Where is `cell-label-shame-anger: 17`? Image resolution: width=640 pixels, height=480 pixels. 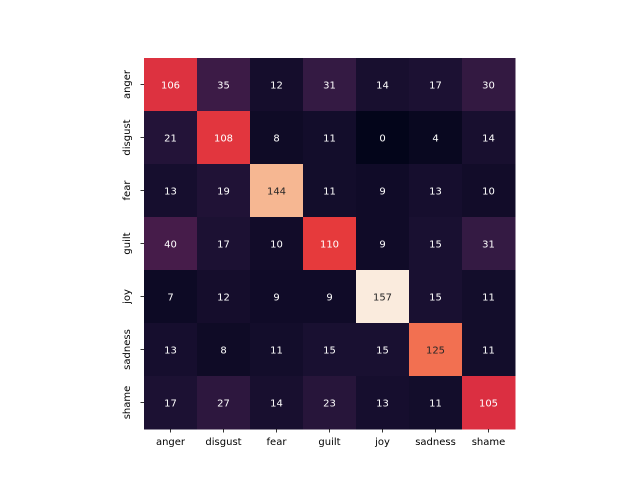 cell-label-shame-anger: 17 is located at coordinates (170, 404).